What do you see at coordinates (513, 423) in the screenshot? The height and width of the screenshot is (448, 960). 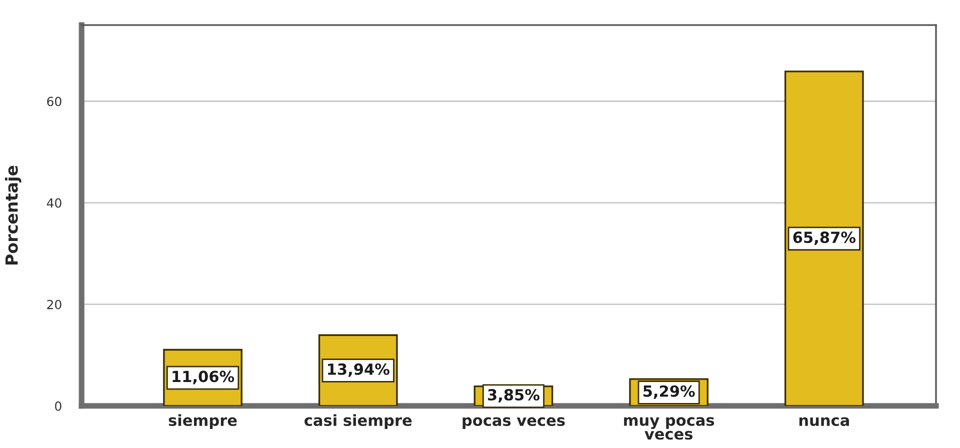 I see `x-tick-label: pocas veces` at bounding box center [513, 423].